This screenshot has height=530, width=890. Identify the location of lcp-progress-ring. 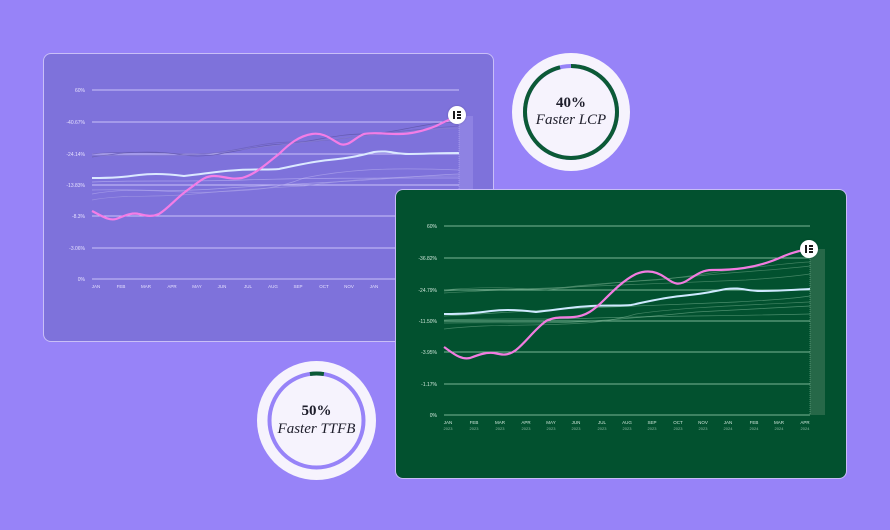
(571, 112).